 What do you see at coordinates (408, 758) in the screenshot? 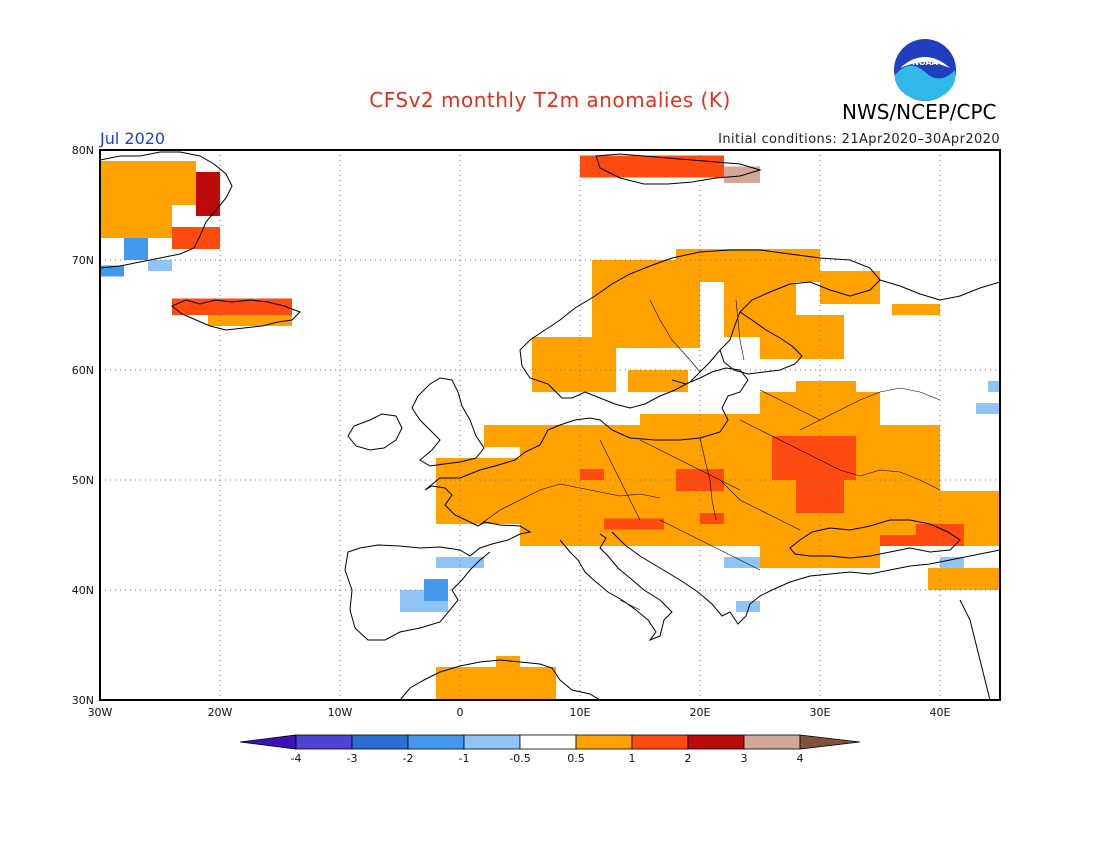
I see `colorbar-label: -2` at bounding box center [408, 758].